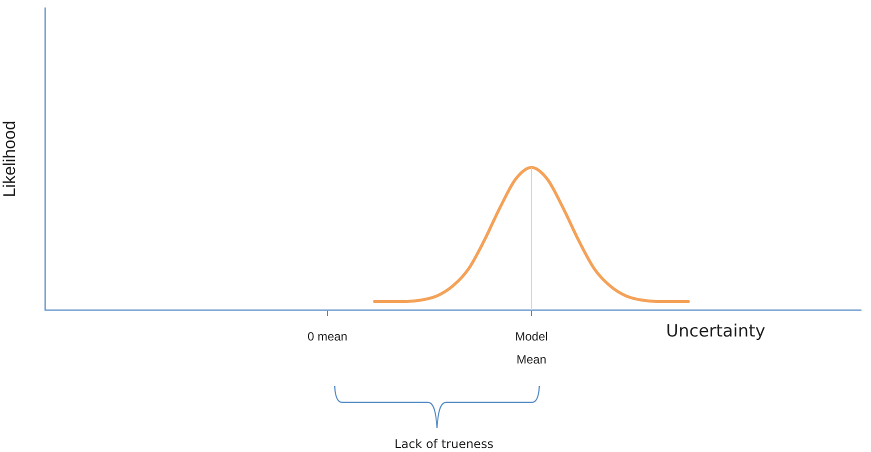 This screenshot has height=452, width=871. What do you see at coordinates (531, 348) in the screenshot?
I see `x-tick-label: Model Mean` at bounding box center [531, 348].